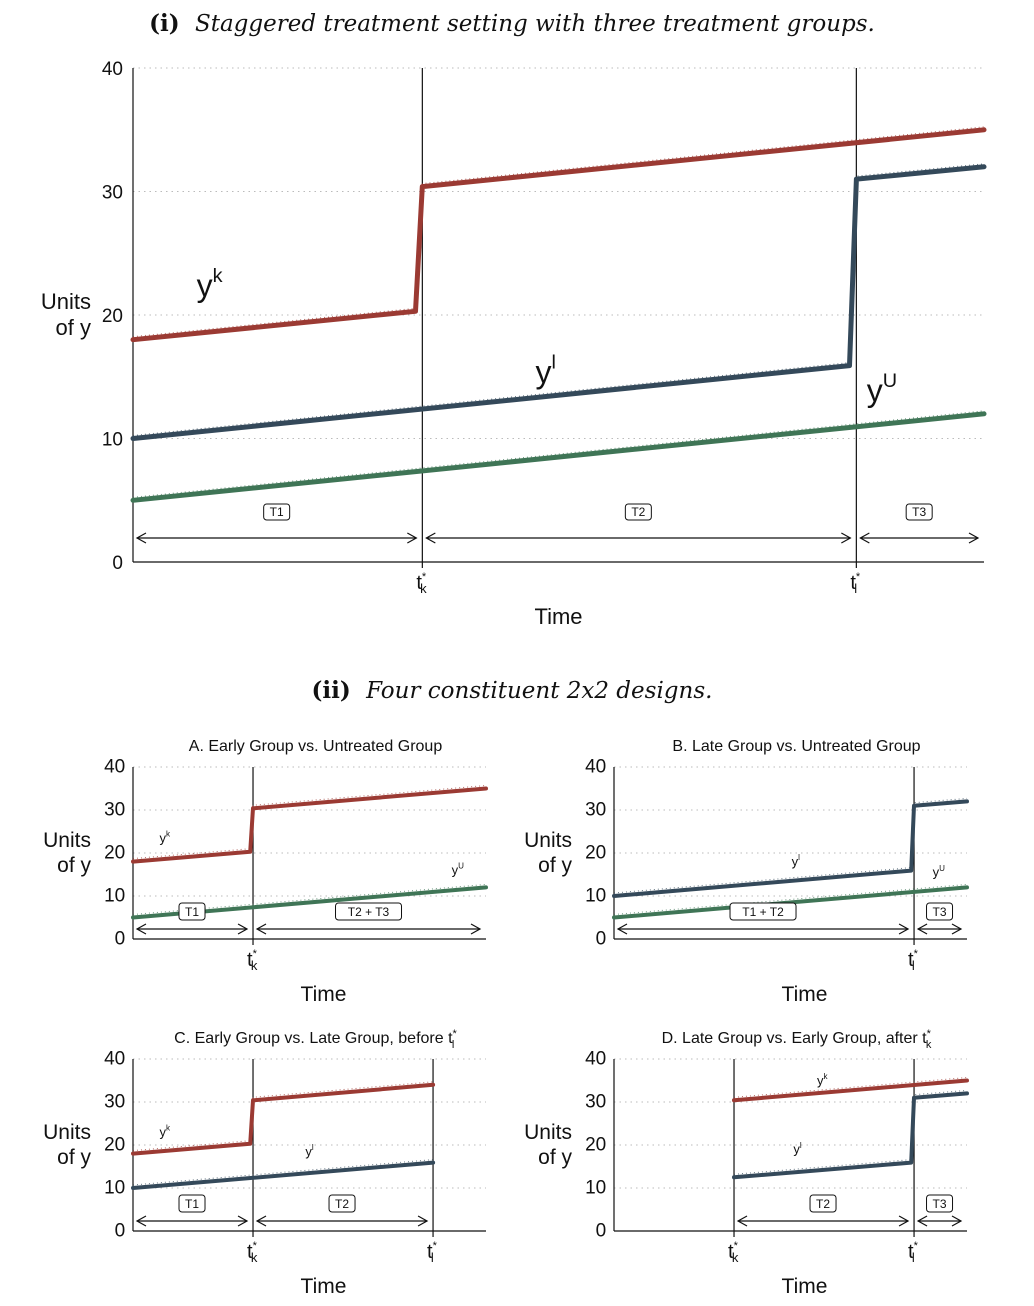 The height and width of the screenshot is (1306, 1034). Describe the element at coordinates (309, 822) in the screenshot. I see `series-markers-k` at that location.